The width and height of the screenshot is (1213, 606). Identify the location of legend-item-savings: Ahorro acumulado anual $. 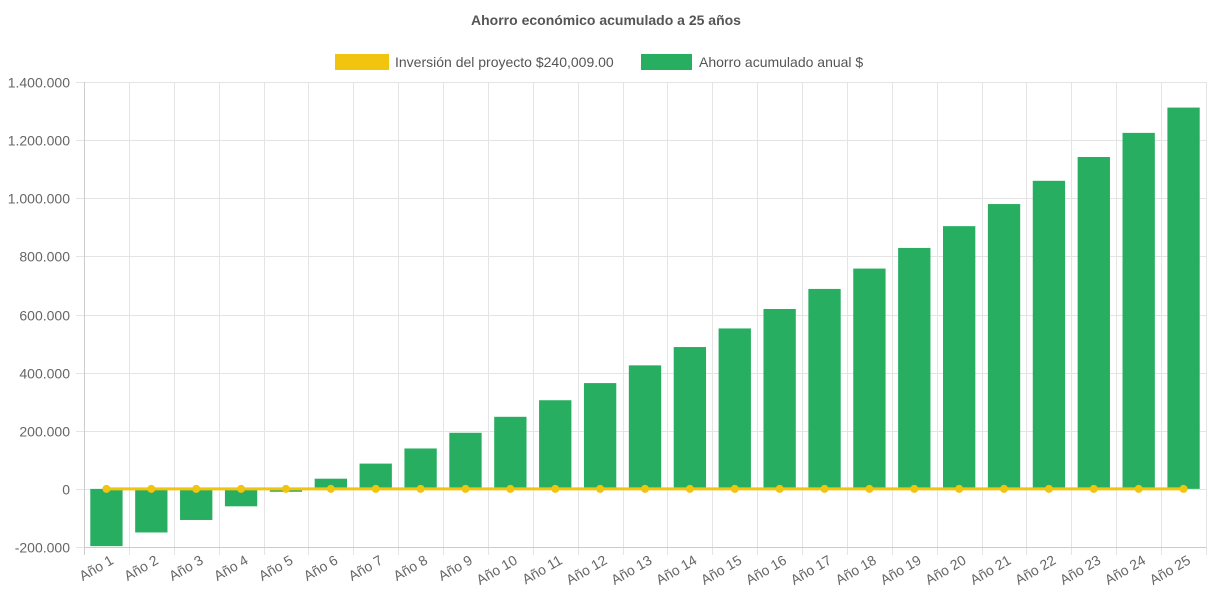
(752, 62).